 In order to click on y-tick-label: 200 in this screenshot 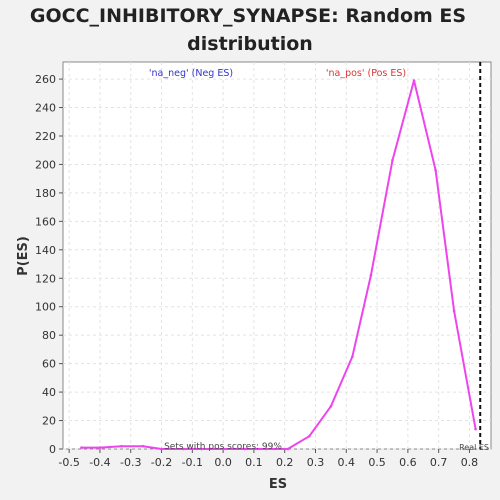, I will do `click(45, 164)`.